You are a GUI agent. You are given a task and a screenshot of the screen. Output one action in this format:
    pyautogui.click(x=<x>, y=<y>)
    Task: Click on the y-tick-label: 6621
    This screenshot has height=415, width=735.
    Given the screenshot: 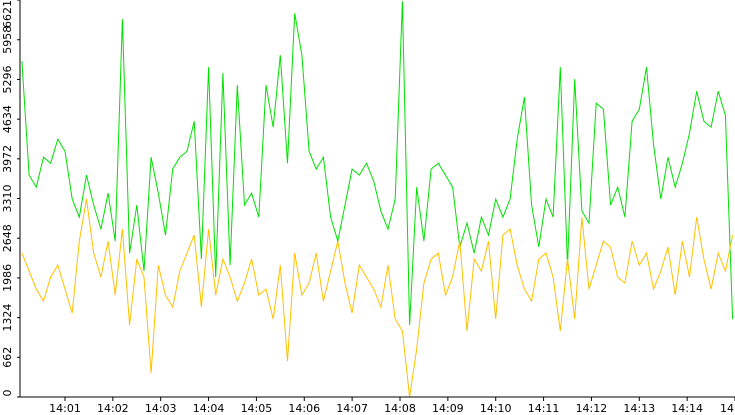 What is the action you would take?
    pyautogui.click(x=7, y=14)
    